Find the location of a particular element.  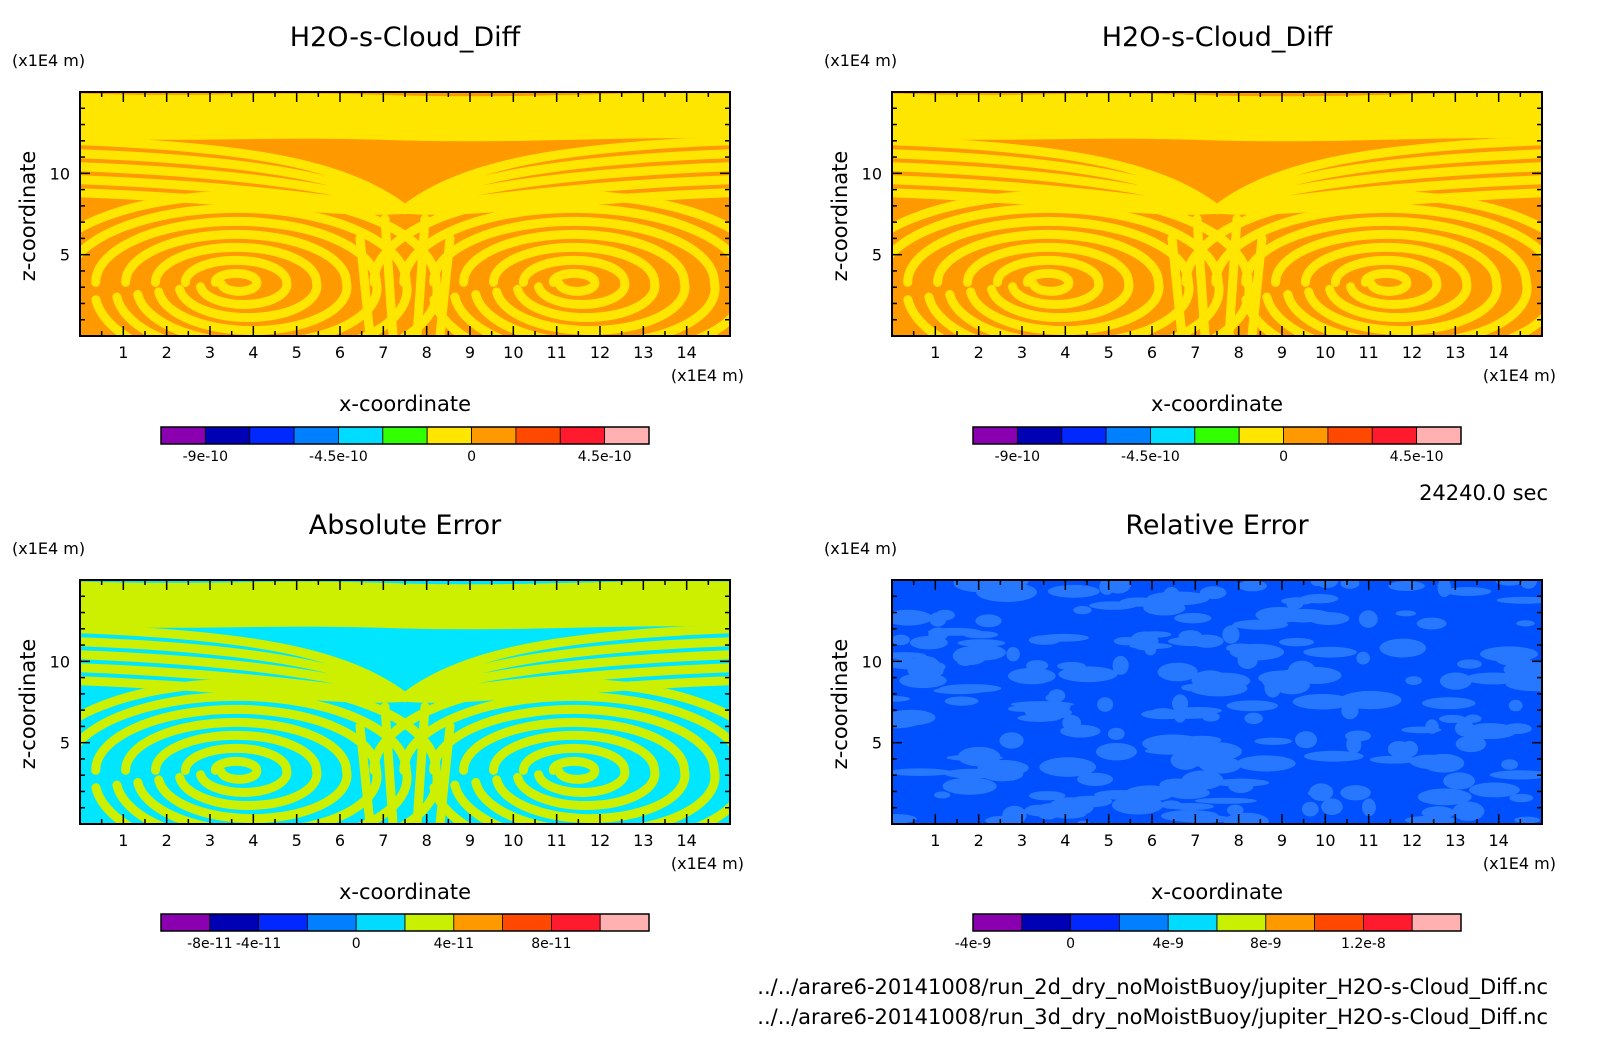

colorbar-label: 8e-11 is located at coordinates (551, 944).